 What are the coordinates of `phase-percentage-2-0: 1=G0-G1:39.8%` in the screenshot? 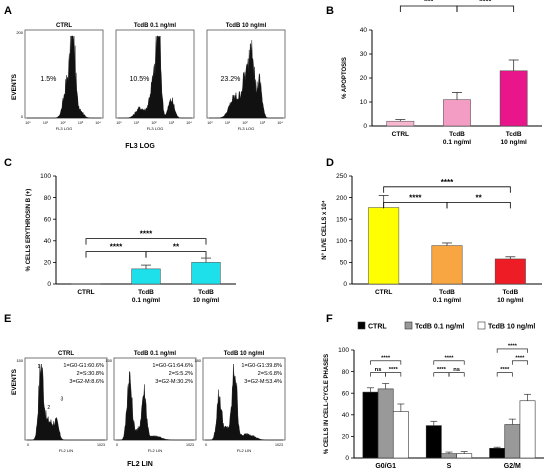 It's located at (261, 366).